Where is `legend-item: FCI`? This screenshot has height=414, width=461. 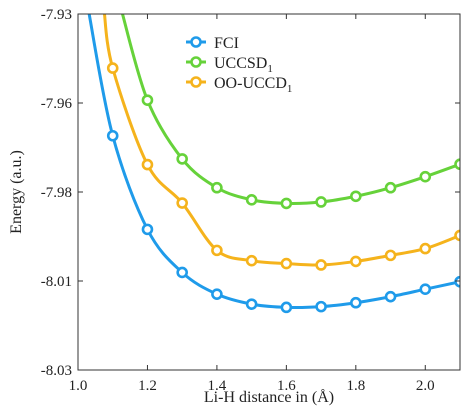 legend-item: FCI is located at coordinates (212, 43).